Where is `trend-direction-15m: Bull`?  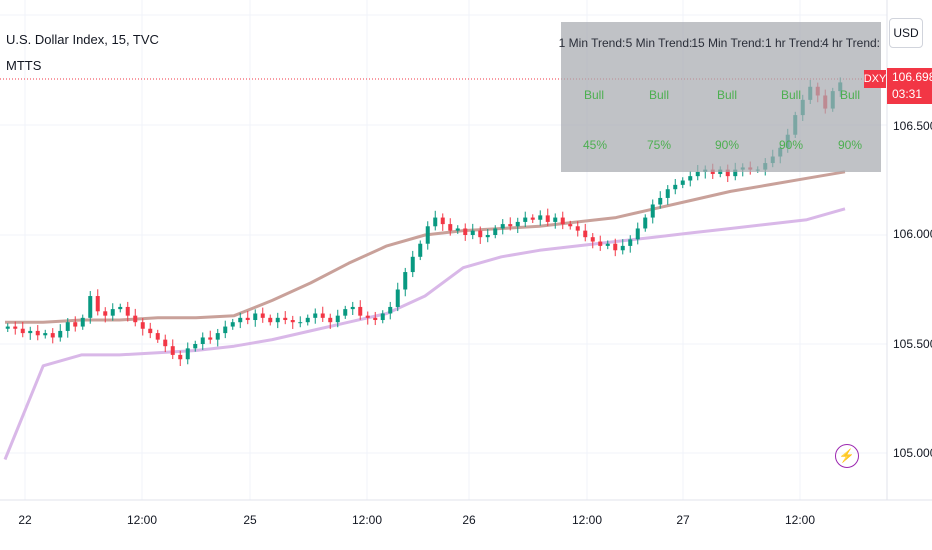 trend-direction-15m: Bull is located at coordinates (727, 95).